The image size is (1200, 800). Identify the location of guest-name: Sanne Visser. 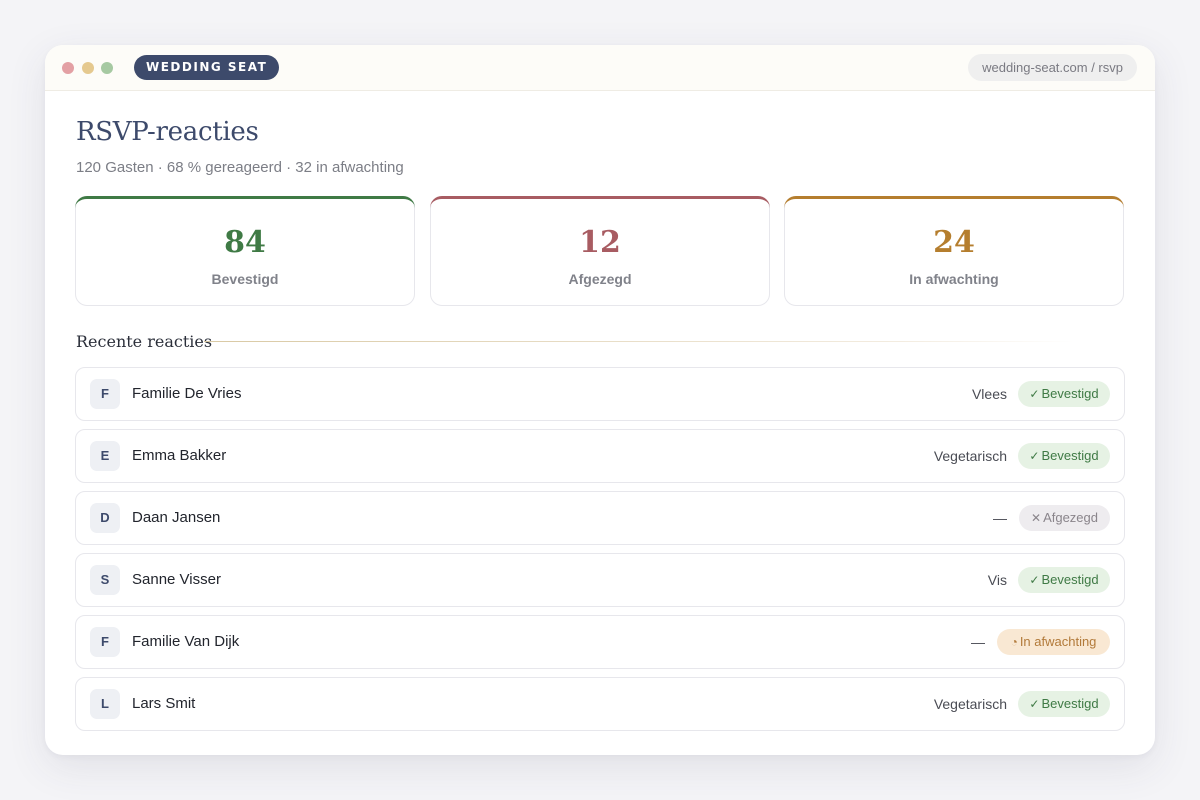
(176, 579).